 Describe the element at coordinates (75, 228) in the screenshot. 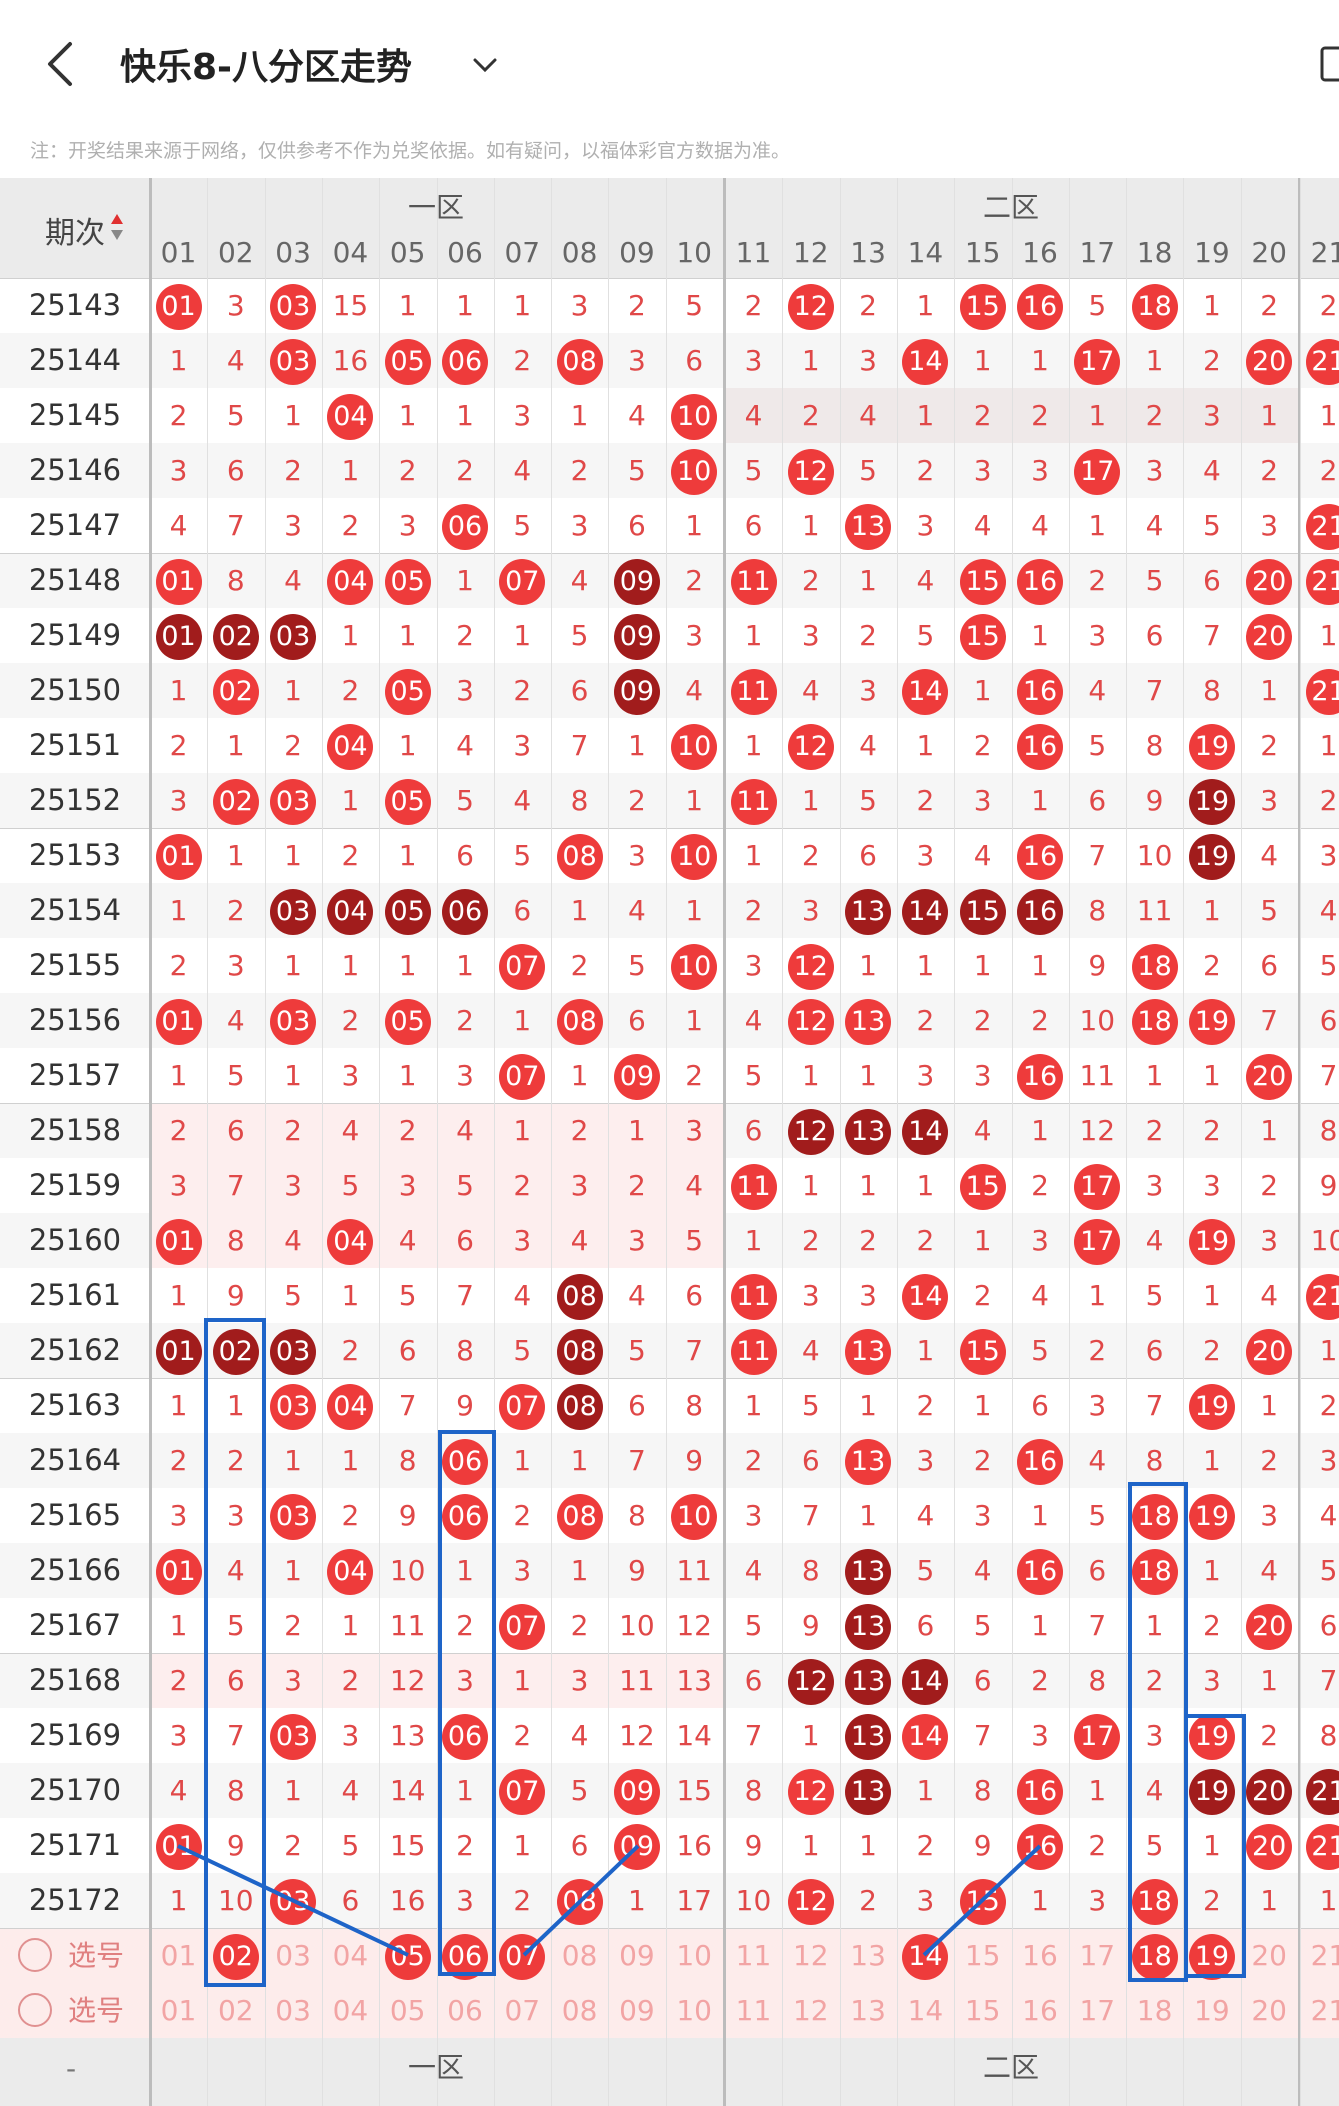

I see `period-column-header: 期次` at that location.